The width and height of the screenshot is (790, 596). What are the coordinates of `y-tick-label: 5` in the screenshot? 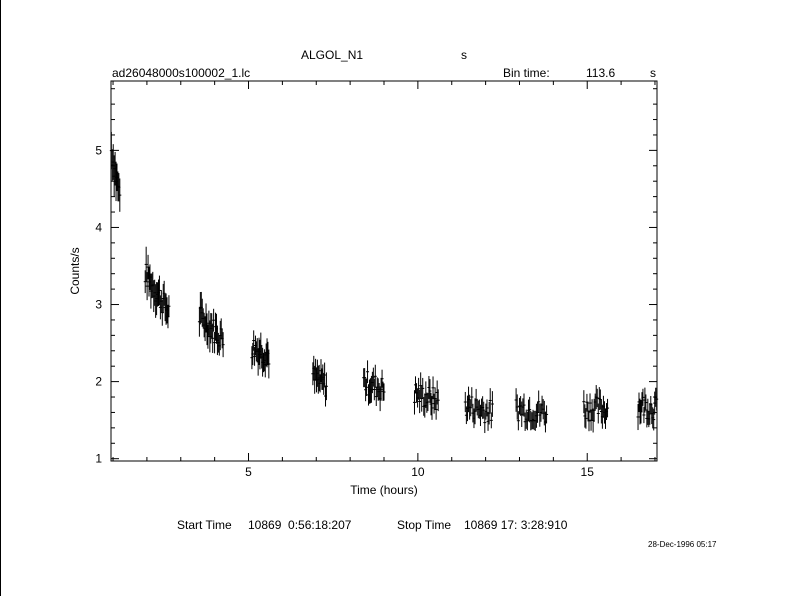 It's located at (98, 150).